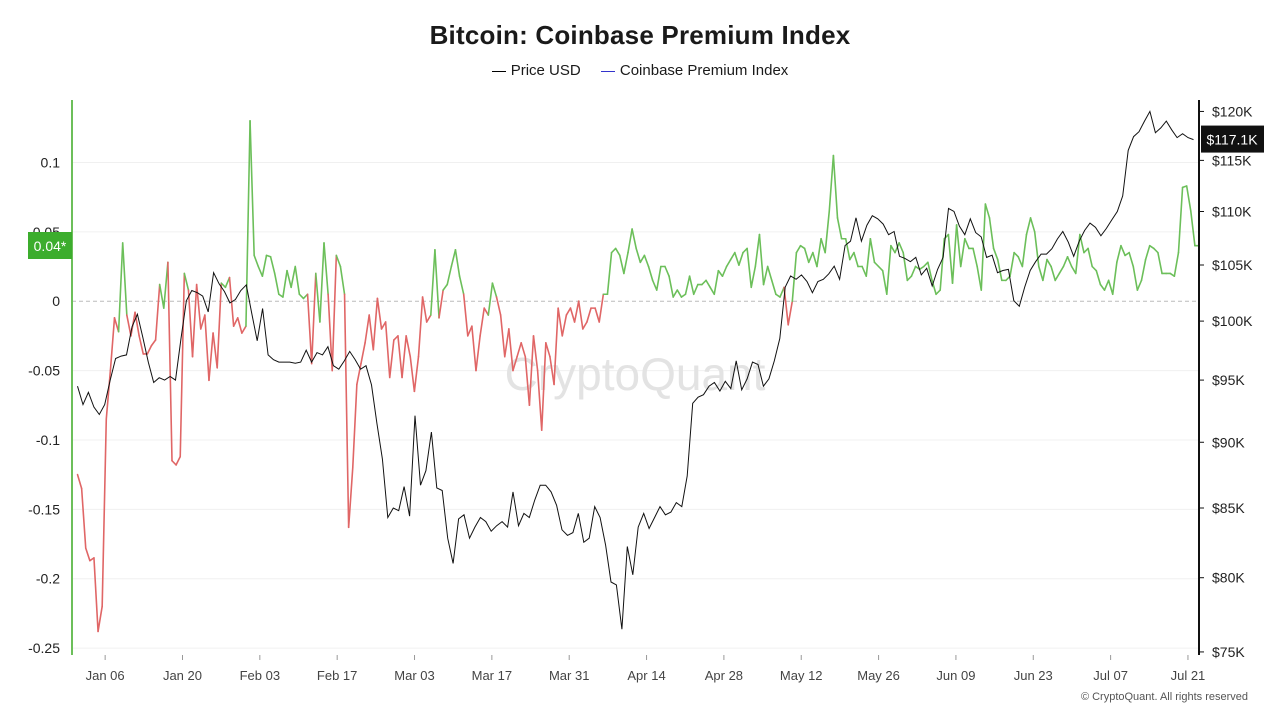 This screenshot has width=1280, height=720. Describe the element at coordinates (878, 675) in the screenshot. I see `x-tick-label: May 26` at that location.